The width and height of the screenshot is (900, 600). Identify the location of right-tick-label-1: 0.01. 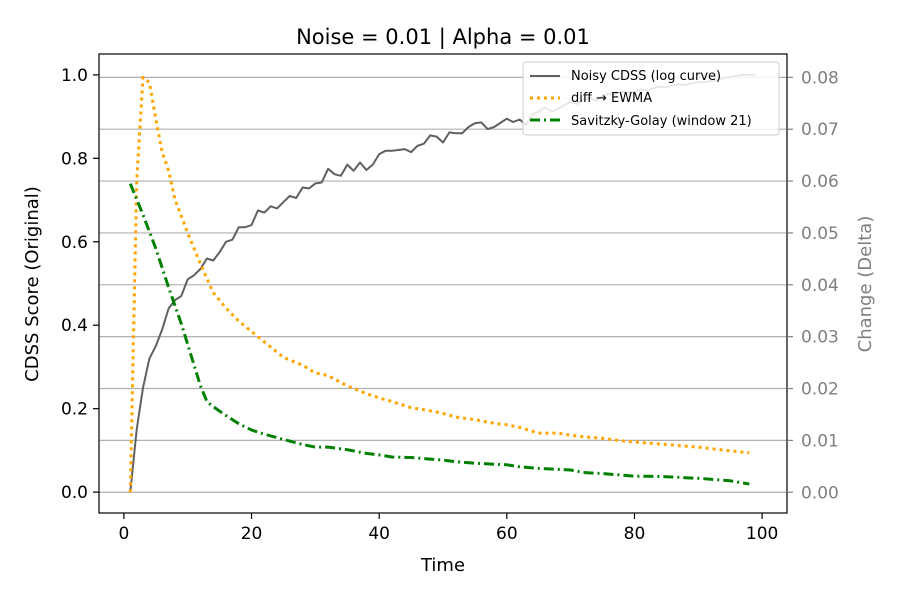
(820, 441).